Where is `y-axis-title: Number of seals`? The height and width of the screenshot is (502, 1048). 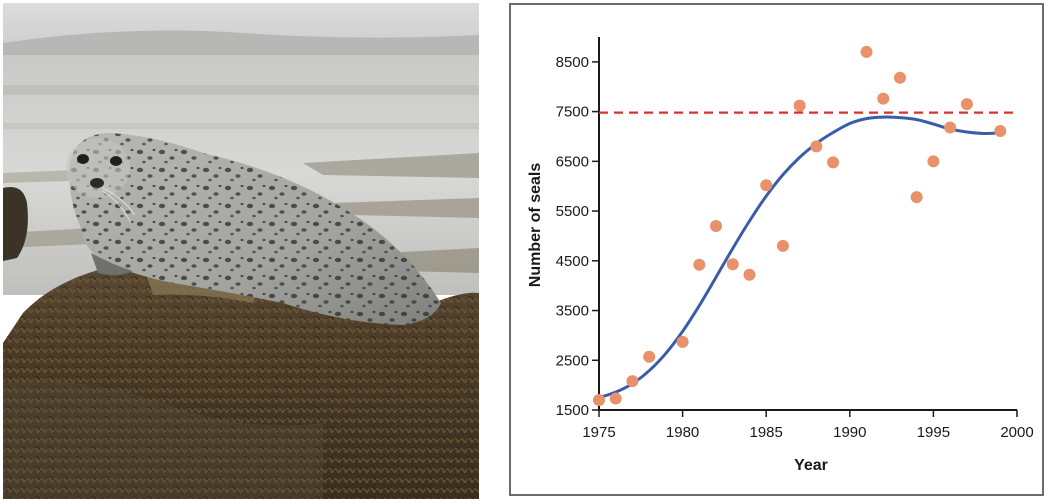 y-axis-title: Number of seals is located at coordinates (535, 225).